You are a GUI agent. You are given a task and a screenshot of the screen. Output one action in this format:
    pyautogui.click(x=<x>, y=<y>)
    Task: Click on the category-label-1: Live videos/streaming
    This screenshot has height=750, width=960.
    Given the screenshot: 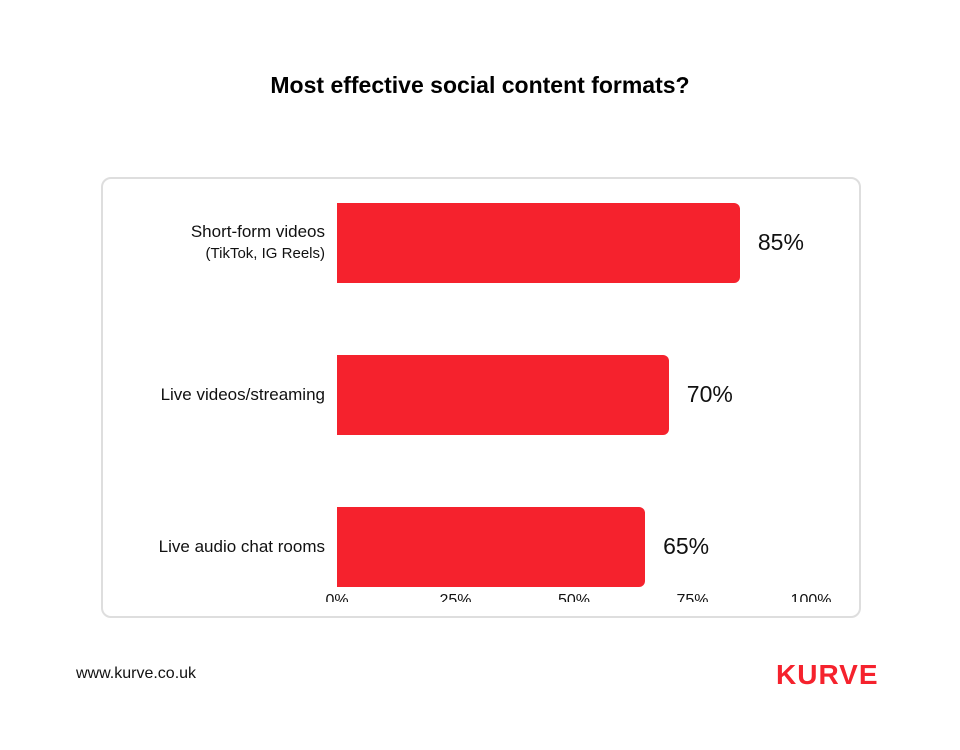 What is the action you would take?
    pyautogui.click(x=243, y=395)
    